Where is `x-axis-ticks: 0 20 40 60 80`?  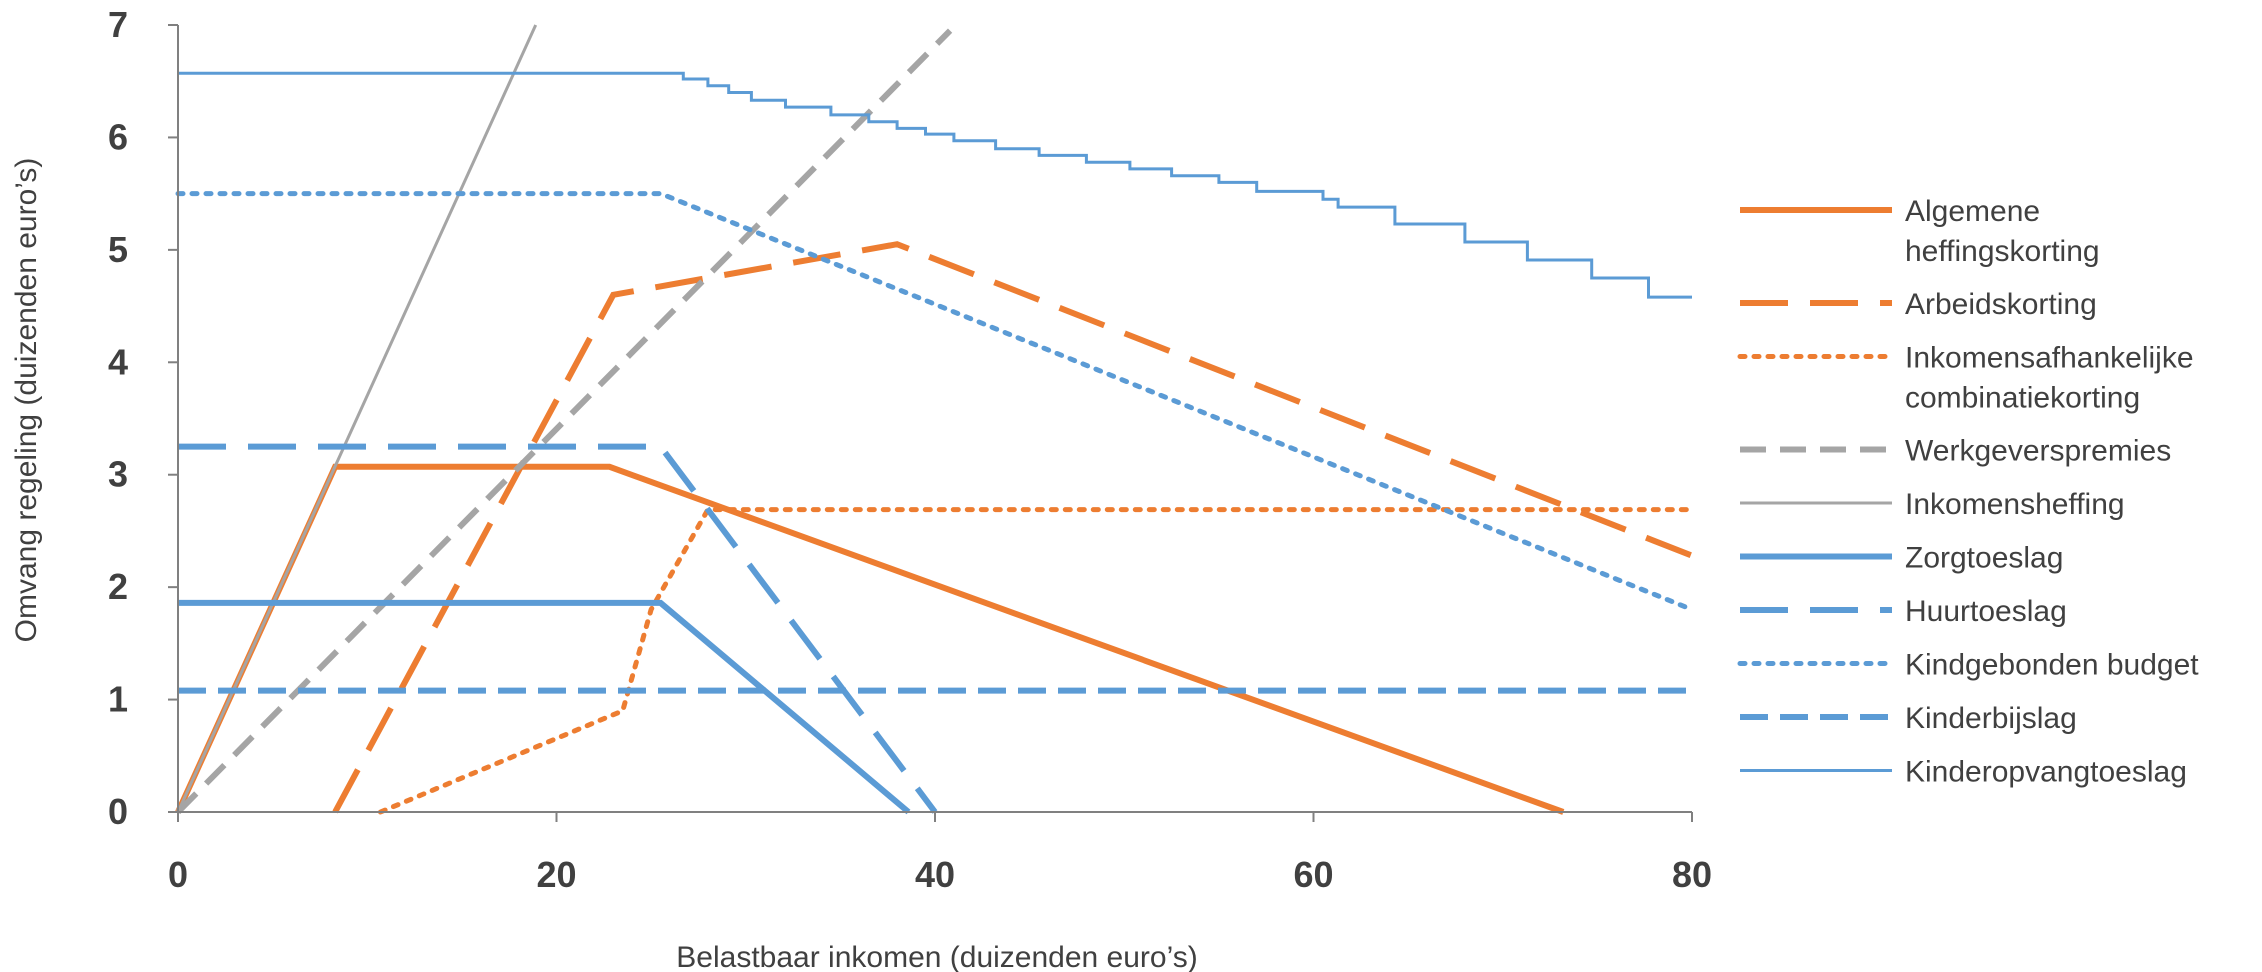
x-axis-ticks: 0 20 40 60 80 is located at coordinates (940, 853).